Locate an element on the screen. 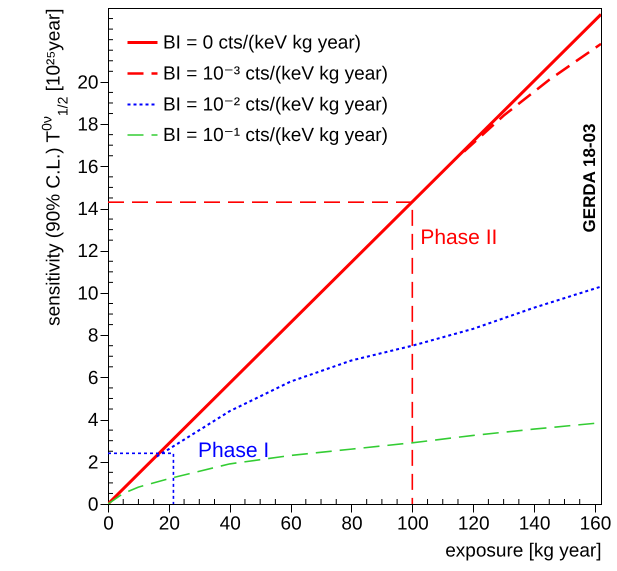 This screenshot has height=571, width=617. legend-label: BI = 0 cts/(keV kg year) is located at coordinates (262, 43).